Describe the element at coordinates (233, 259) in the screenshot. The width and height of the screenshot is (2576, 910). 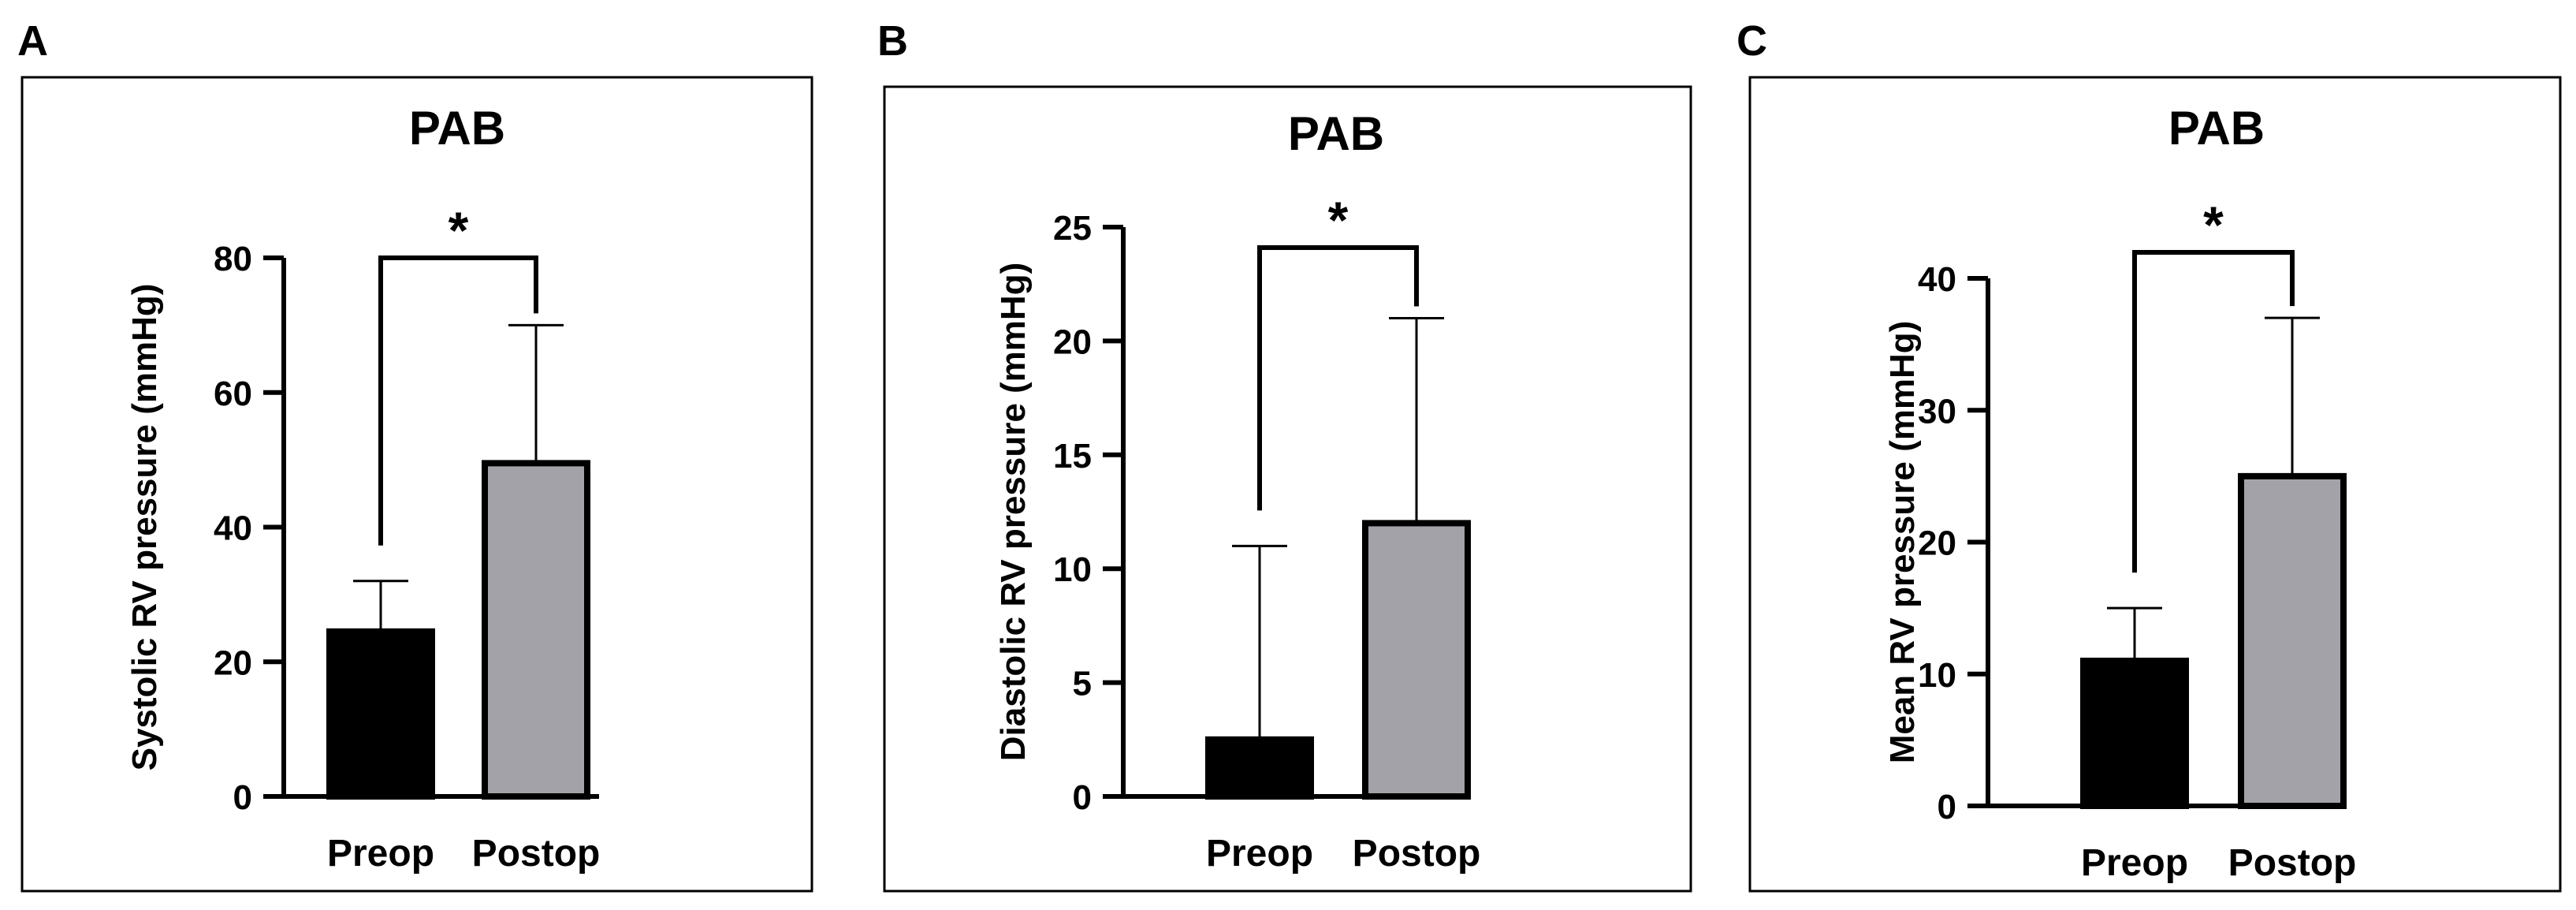
I see `y-tick-label: 80` at that location.